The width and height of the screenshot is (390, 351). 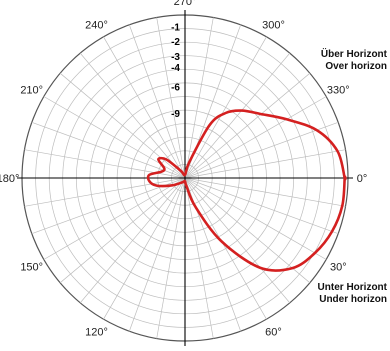 I want to click on angle-label: 330°, so click(x=338, y=91).